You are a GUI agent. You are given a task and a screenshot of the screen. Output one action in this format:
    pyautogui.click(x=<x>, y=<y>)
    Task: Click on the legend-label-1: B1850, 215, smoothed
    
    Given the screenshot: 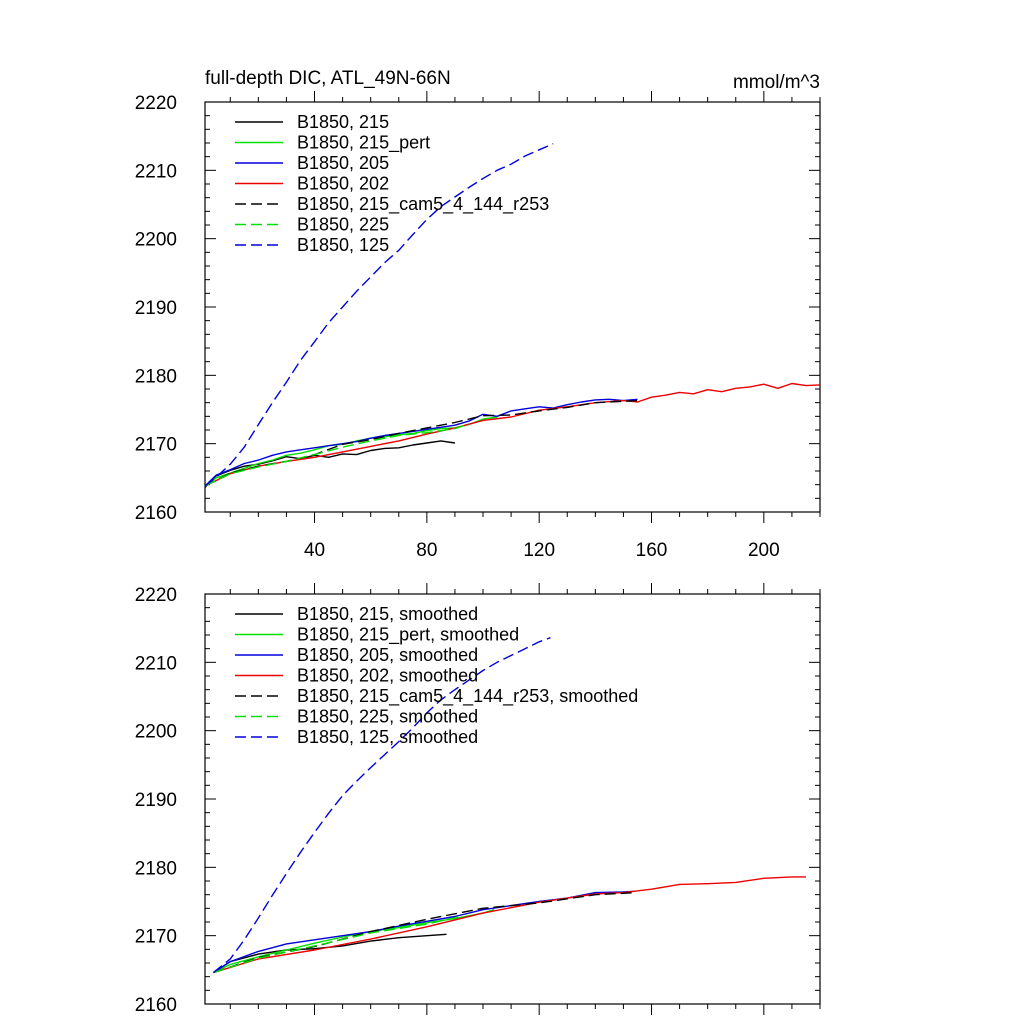 What is the action you would take?
    pyautogui.click(x=387, y=614)
    